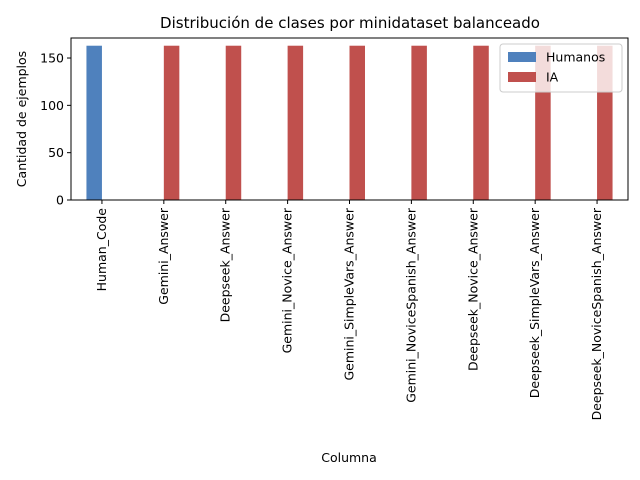  What do you see at coordinates (472, 289) in the screenshot?
I see `x-tick-label: Deepseek_Novice_Answer` at bounding box center [472, 289].